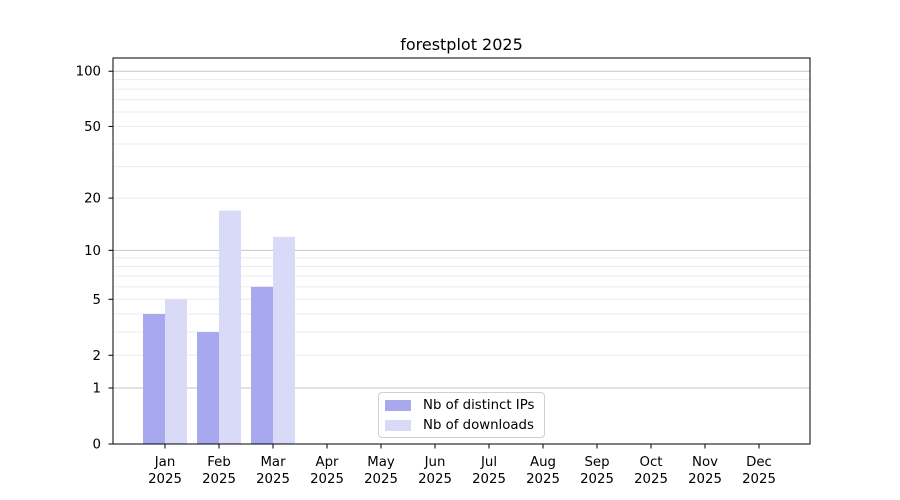 The width and height of the screenshot is (900, 500). I want to click on x-tick-label-month: Jul, so click(488, 462).